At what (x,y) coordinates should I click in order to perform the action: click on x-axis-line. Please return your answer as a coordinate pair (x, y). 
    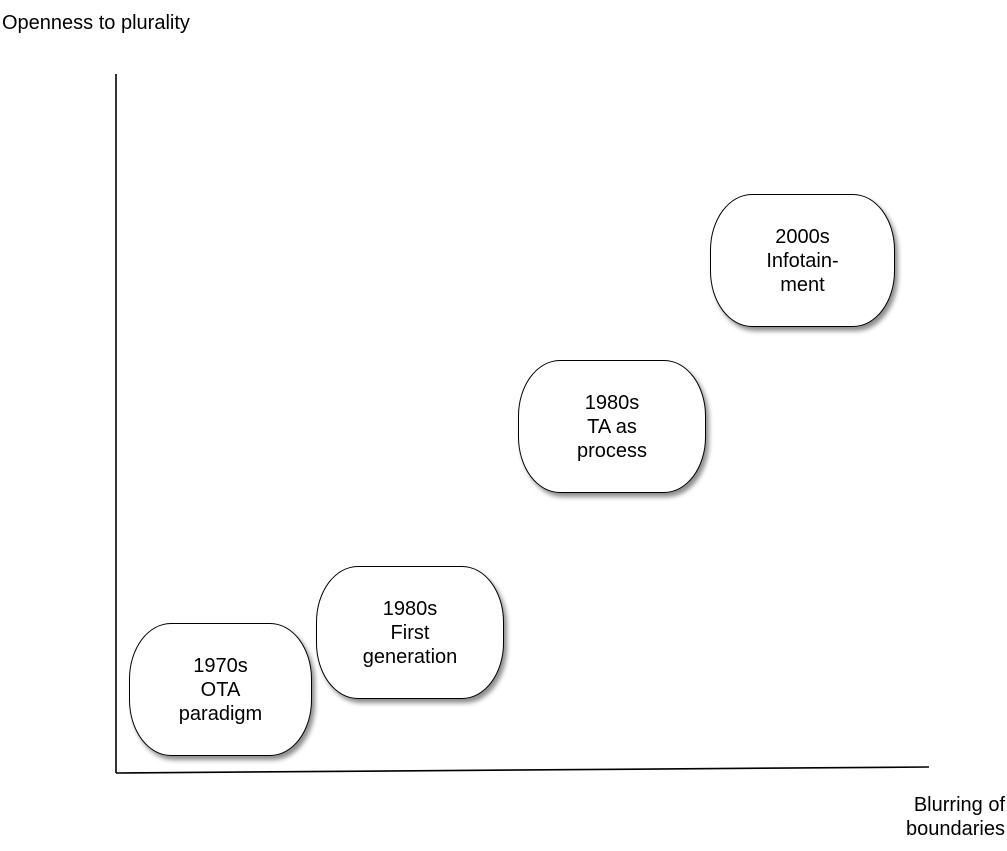
    Looking at the image, I should click on (522, 770).